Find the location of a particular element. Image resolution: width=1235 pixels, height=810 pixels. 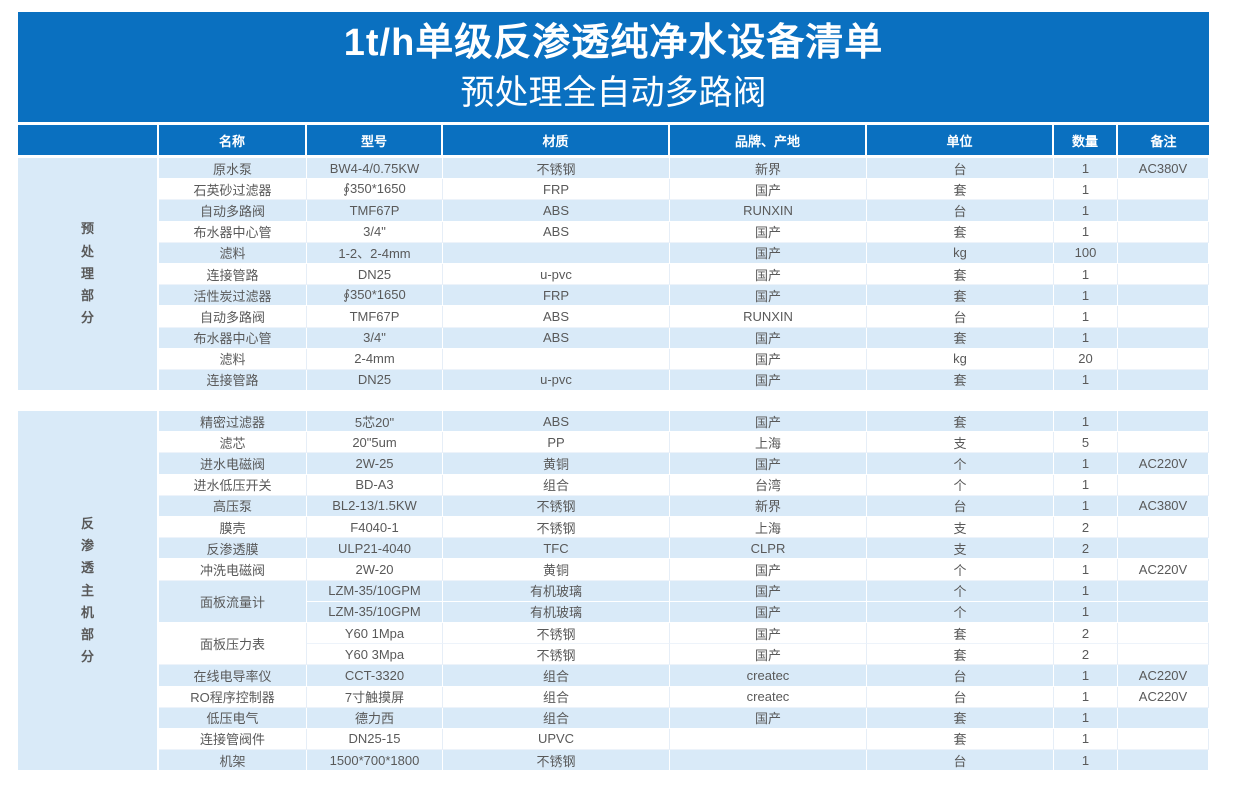

cell-qty: 2 is located at coordinates (1086, 655).